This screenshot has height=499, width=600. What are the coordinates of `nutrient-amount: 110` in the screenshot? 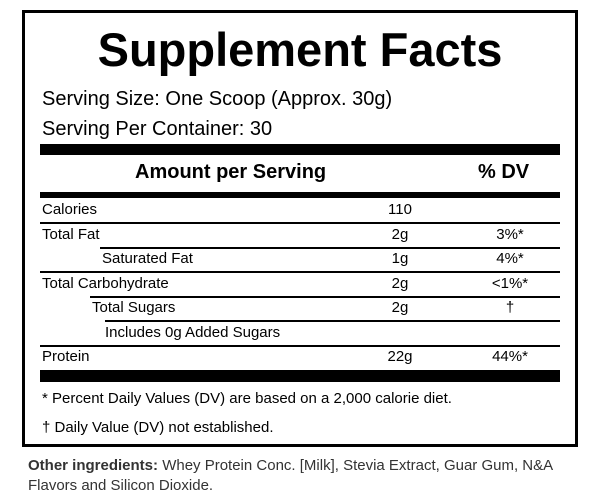 It's located at (400, 209).